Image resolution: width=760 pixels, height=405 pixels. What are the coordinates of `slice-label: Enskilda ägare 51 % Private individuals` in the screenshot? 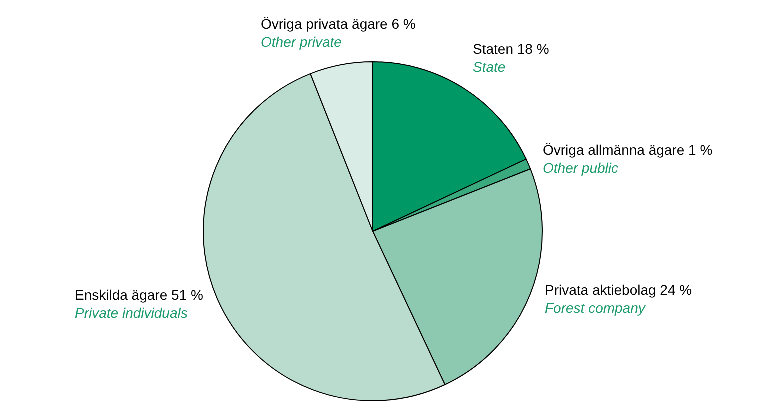 It's located at (139, 304).